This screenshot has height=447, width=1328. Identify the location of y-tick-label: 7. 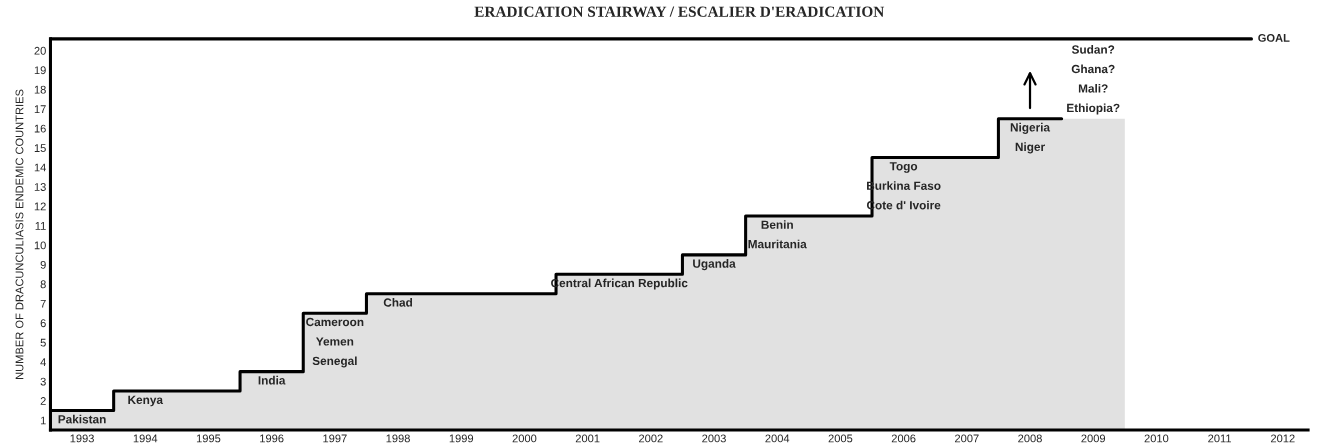
(43, 303).